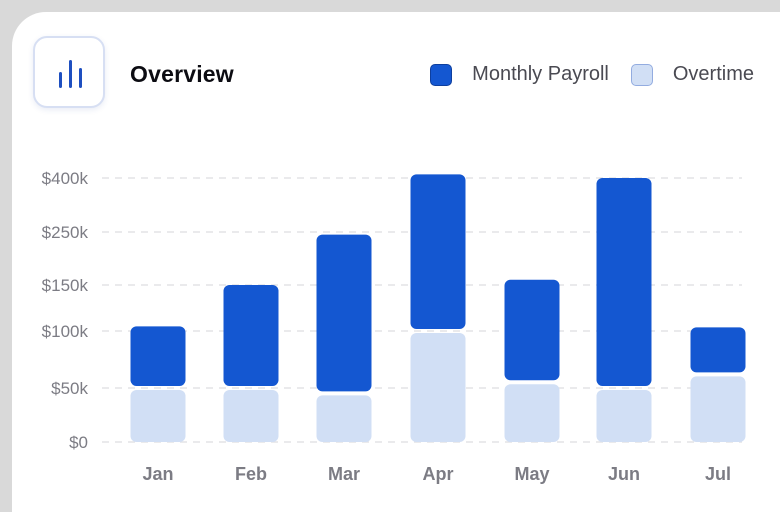 Image resolution: width=780 pixels, height=512 pixels. What do you see at coordinates (344, 474) in the screenshot?
I see `x-tick-label: Mar` at bounding box center [344, 474].